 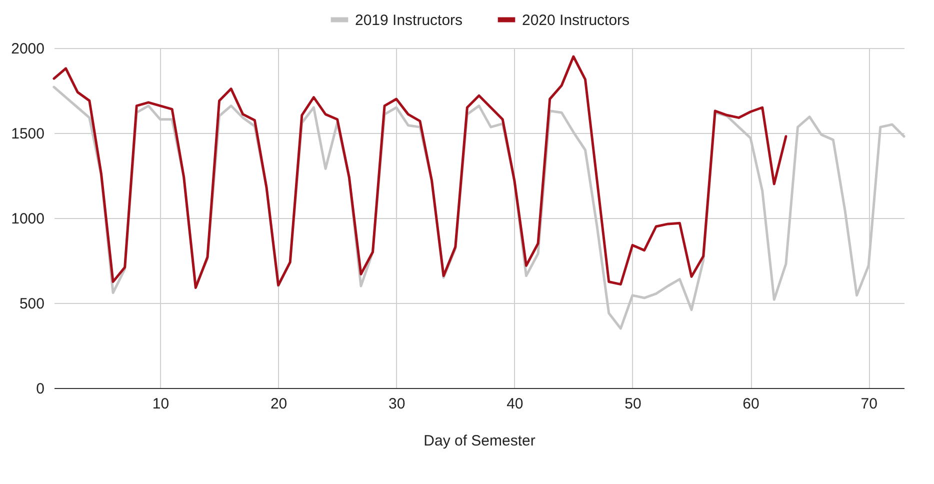 I want to click on legend-label: 2020 Instructors, so click(x=576, y=20).